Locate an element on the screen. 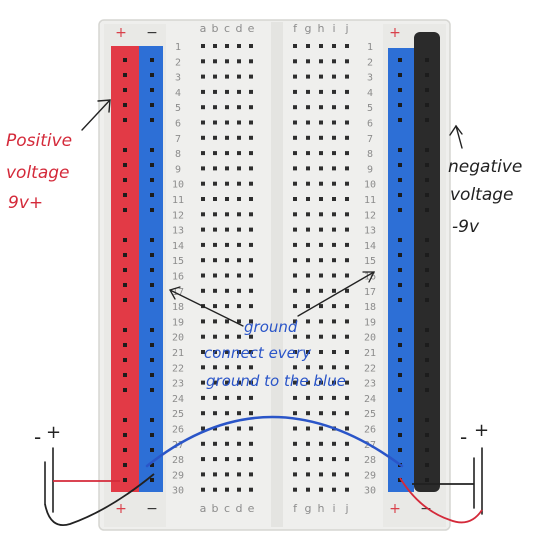 This screenshot has height=550, width=550. row-number-13-left: 13 is located at coordinates (178, 231).